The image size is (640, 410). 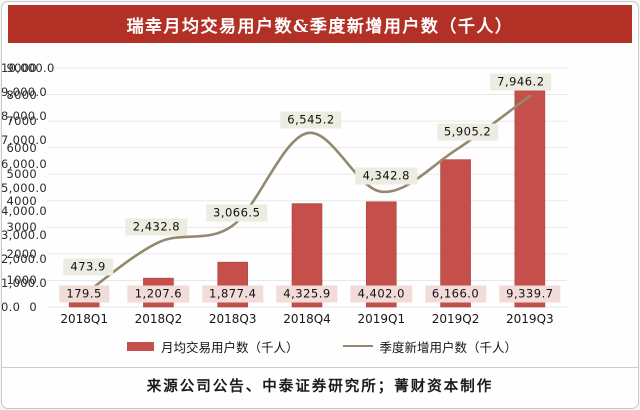 What do you see at coordinates (21, 200) in the screenshot?
I see `left-axis-tick: 4000` at bounding box center [21, 200].